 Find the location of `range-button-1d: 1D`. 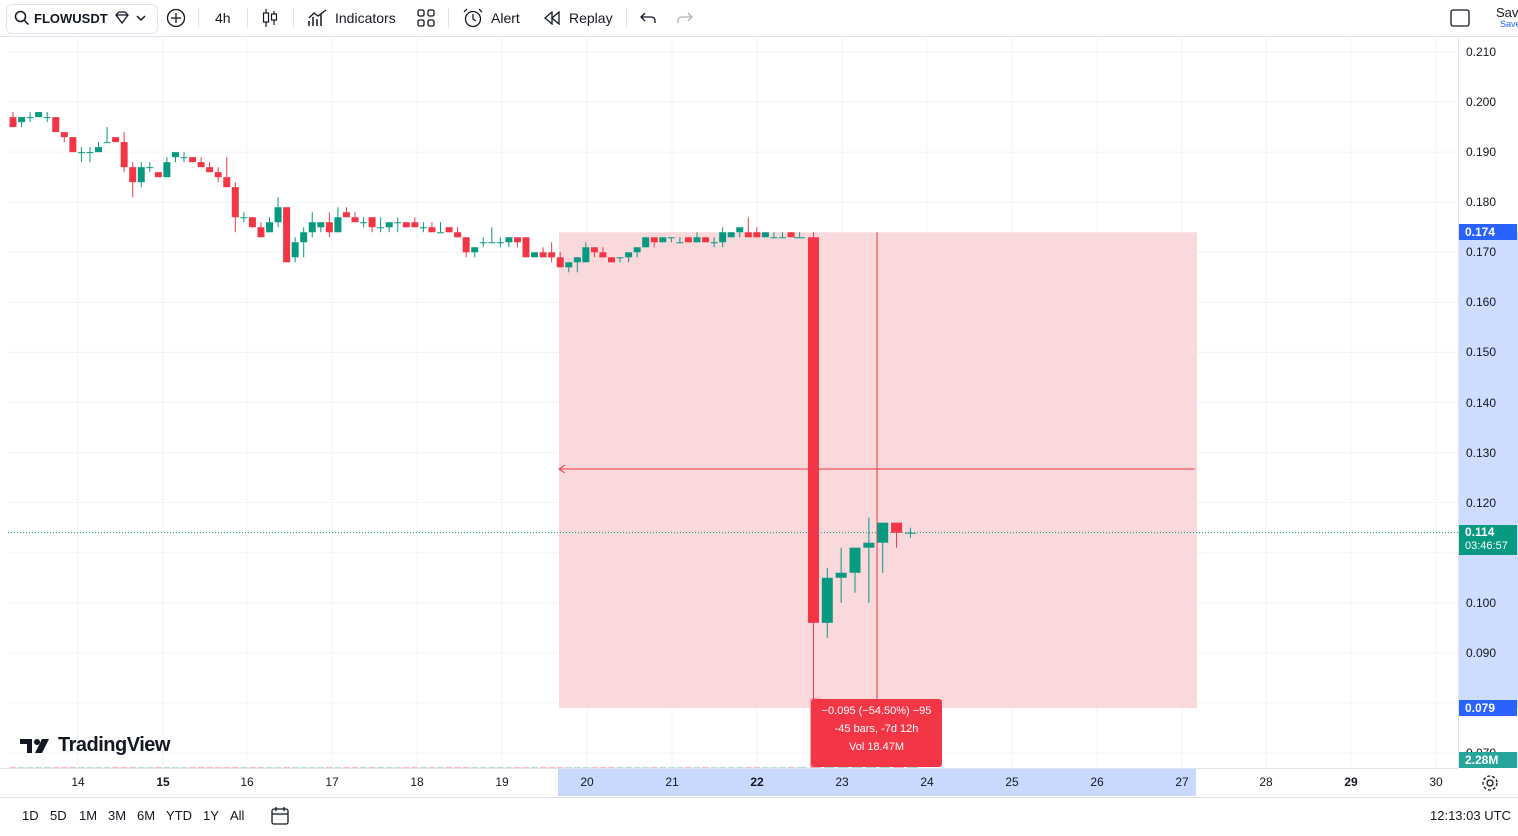

range-button-1d: 1D is located at coordinates (30, 815).